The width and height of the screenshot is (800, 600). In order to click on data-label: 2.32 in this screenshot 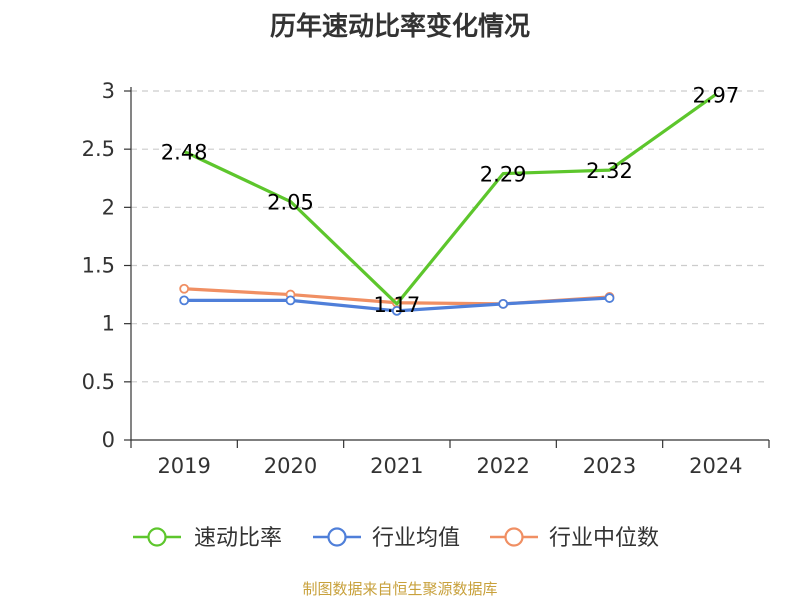, I will do `click(609, 171)`.